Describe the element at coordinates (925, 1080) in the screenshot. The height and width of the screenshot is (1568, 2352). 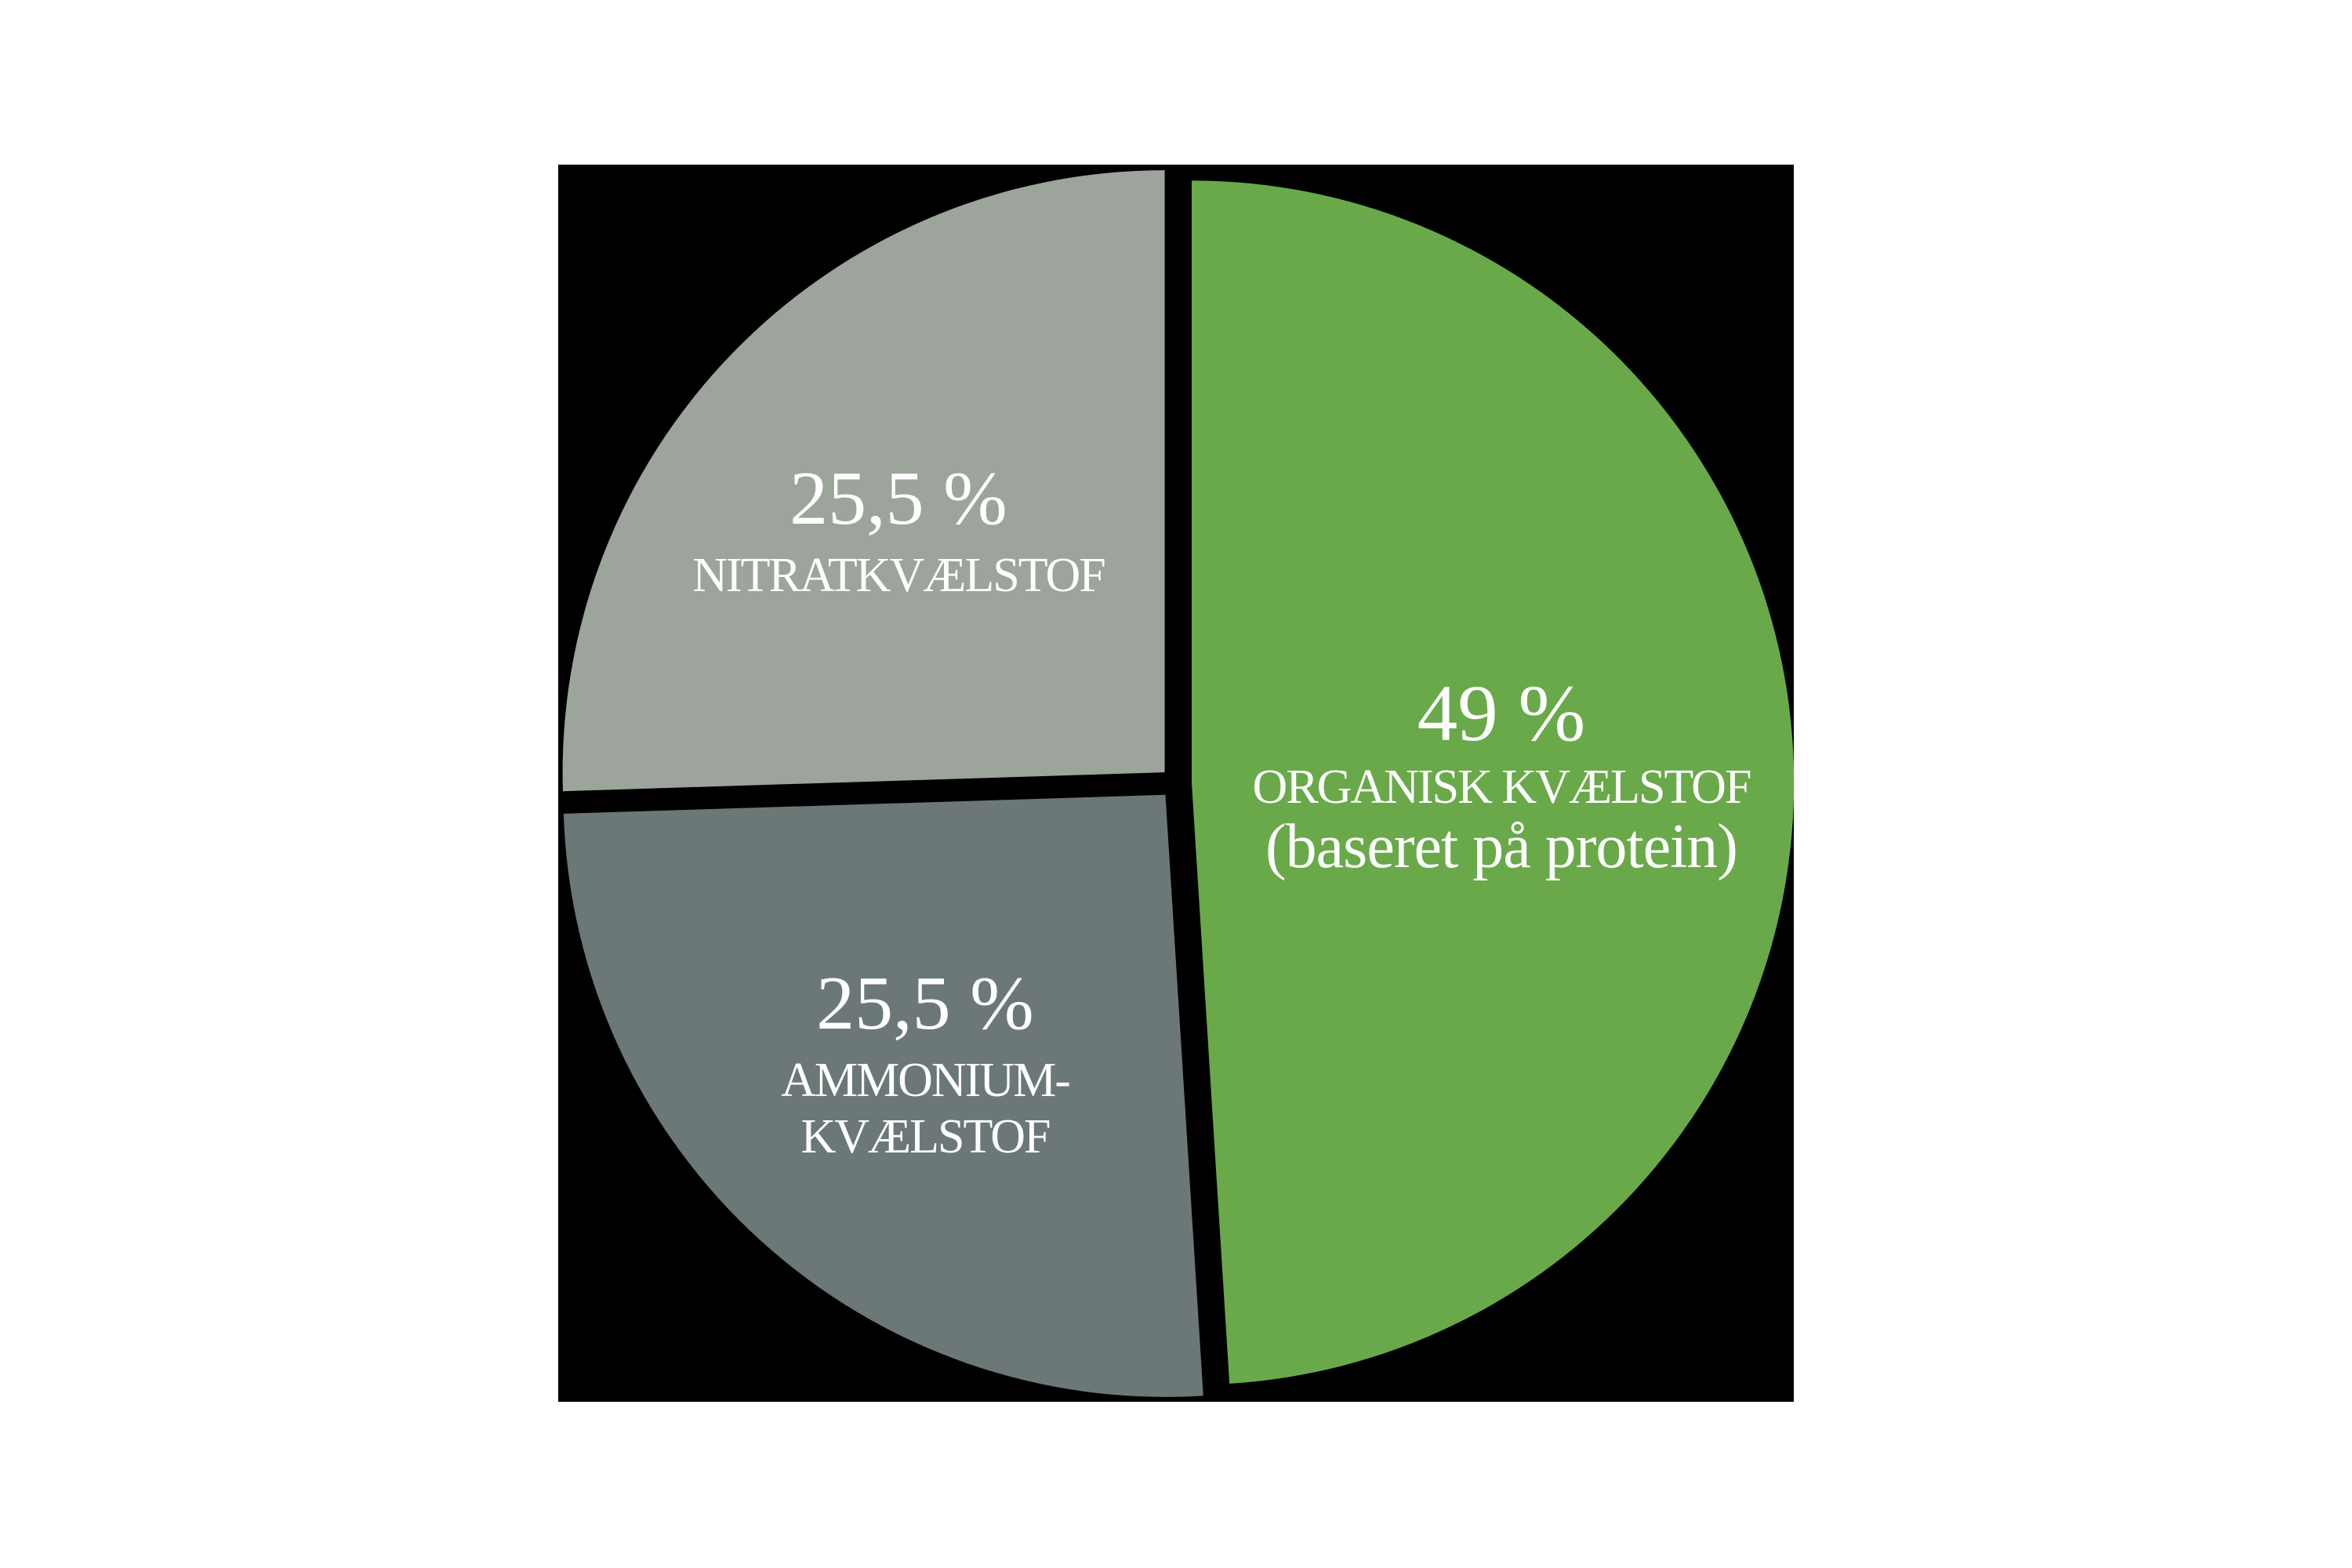
I see `slice-name-ammonium-kvaelstof-line1: AMMONIUM-` at that location.